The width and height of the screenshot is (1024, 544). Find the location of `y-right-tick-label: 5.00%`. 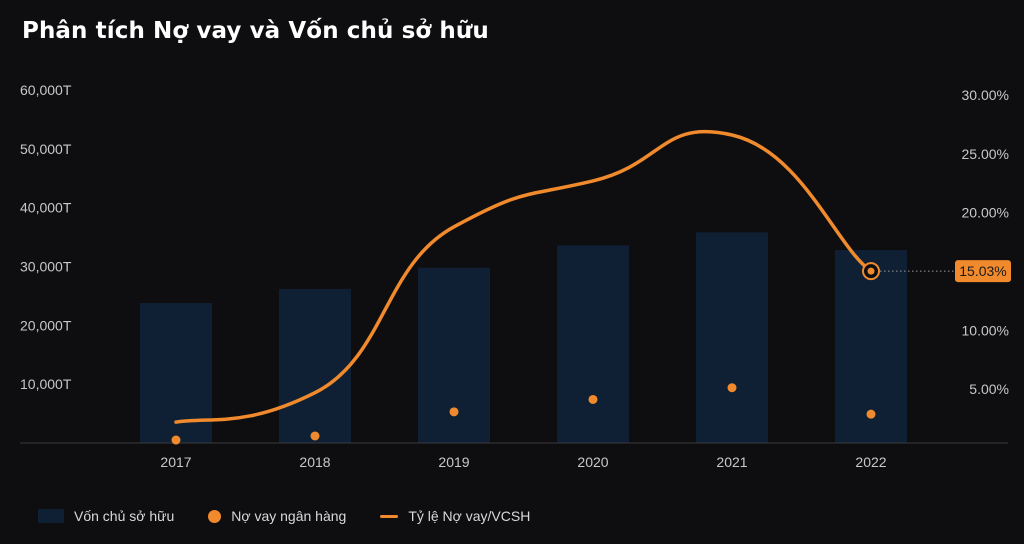

y-right-tick-label: 5.00% is located at coordinates (989, 389).